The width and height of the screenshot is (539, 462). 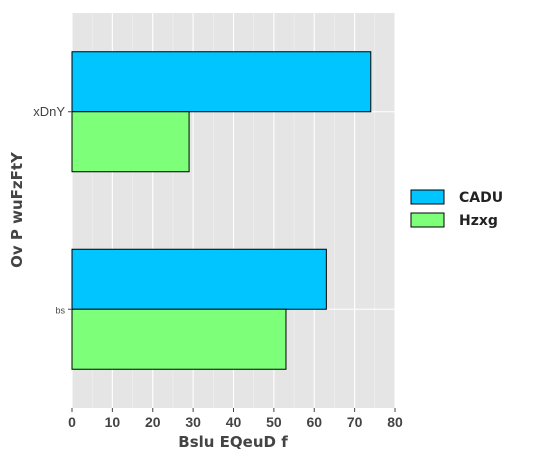 What do you see at coordinates (60, 310) in the screenshot?
I see `y-tick-label: bs` at bounding box center [60, 310].